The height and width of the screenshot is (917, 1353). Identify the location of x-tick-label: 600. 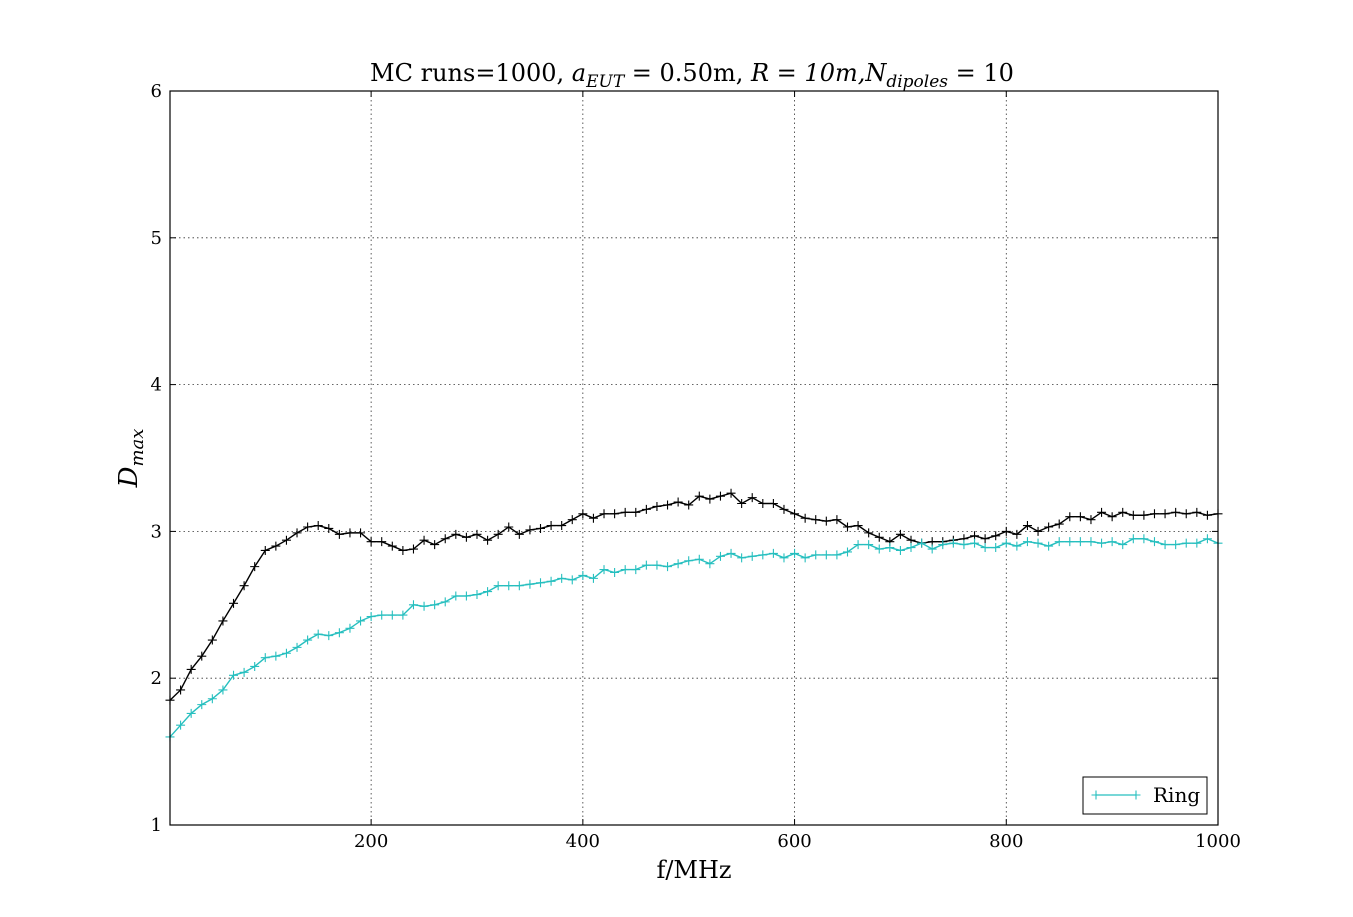
(794, 841).